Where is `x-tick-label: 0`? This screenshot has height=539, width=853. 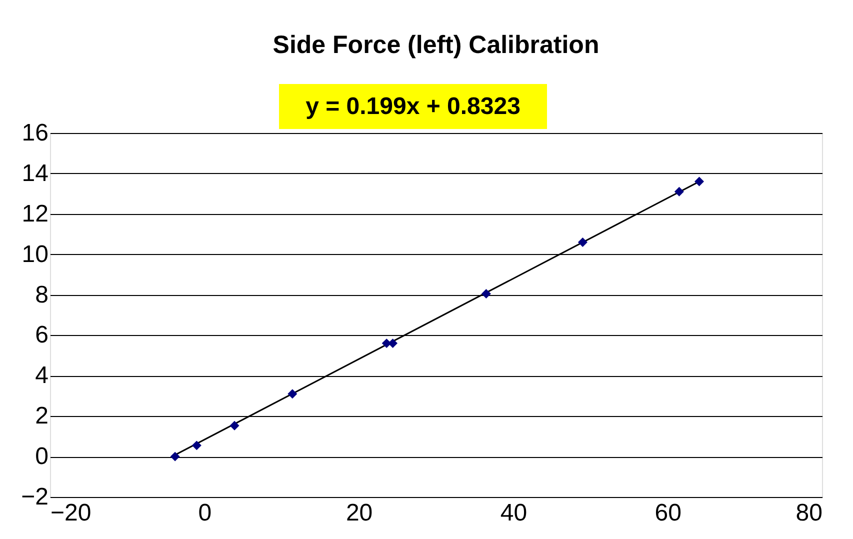
x-tick-label: 0 is located at coordinates (205, 513).